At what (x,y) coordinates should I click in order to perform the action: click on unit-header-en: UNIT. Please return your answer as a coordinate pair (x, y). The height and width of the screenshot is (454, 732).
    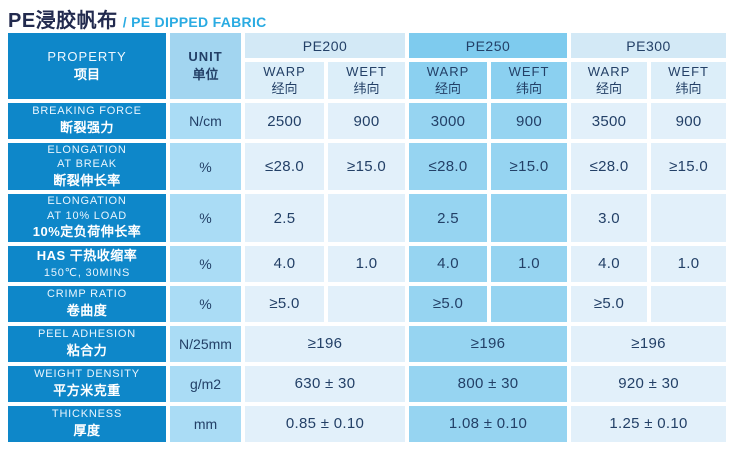
    Looking at the image, I should click on (205, 57).